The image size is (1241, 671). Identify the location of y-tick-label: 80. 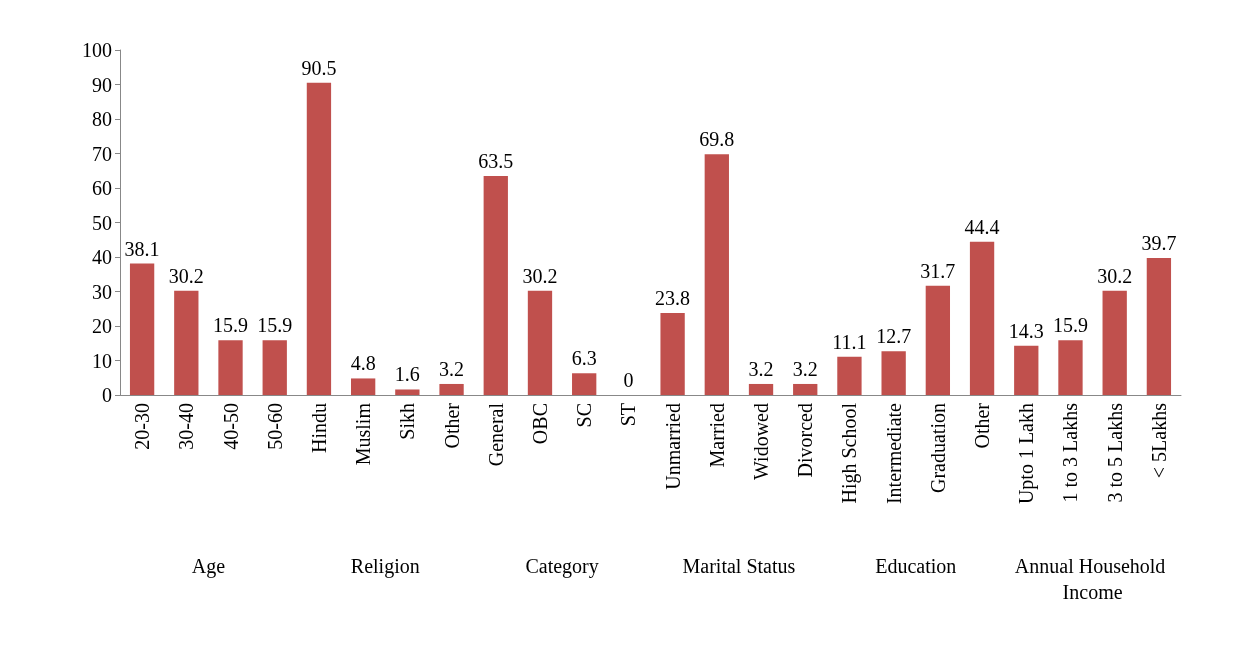
(102, 119).